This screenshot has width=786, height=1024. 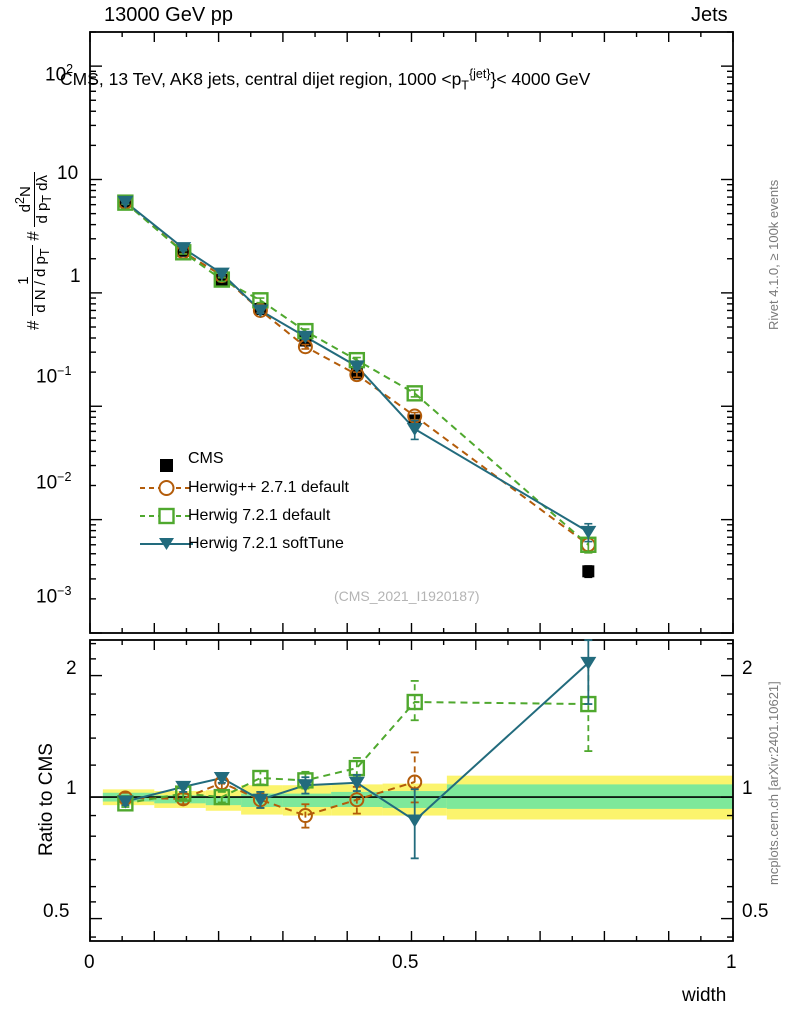 What do you see at coordinates (259, 515) in the screenshot?
I see `legend-label-herwig721: Herwig 7.2.1 default` at bounding box center [259, 515].